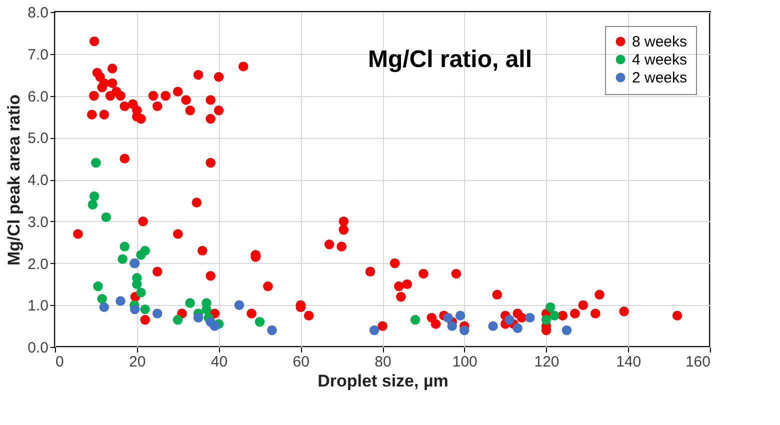 Image resolution: width=780 pixels, height=425 pixels. Describe the element at coordinates (38, 264) in the screenshot. I see `y-tick-label: 2.0` at that location.